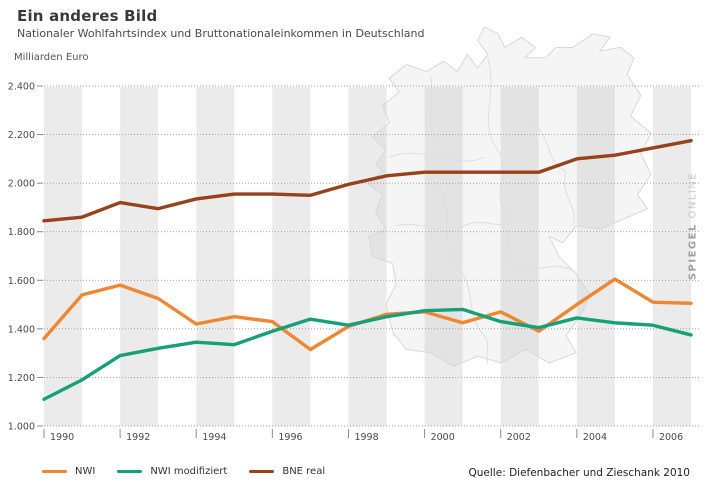 This screenshot has width=706, height=492. Describe the element at coordinates (595, 437) in the screenshot. I see `x-tick-label: 2004` at that location.